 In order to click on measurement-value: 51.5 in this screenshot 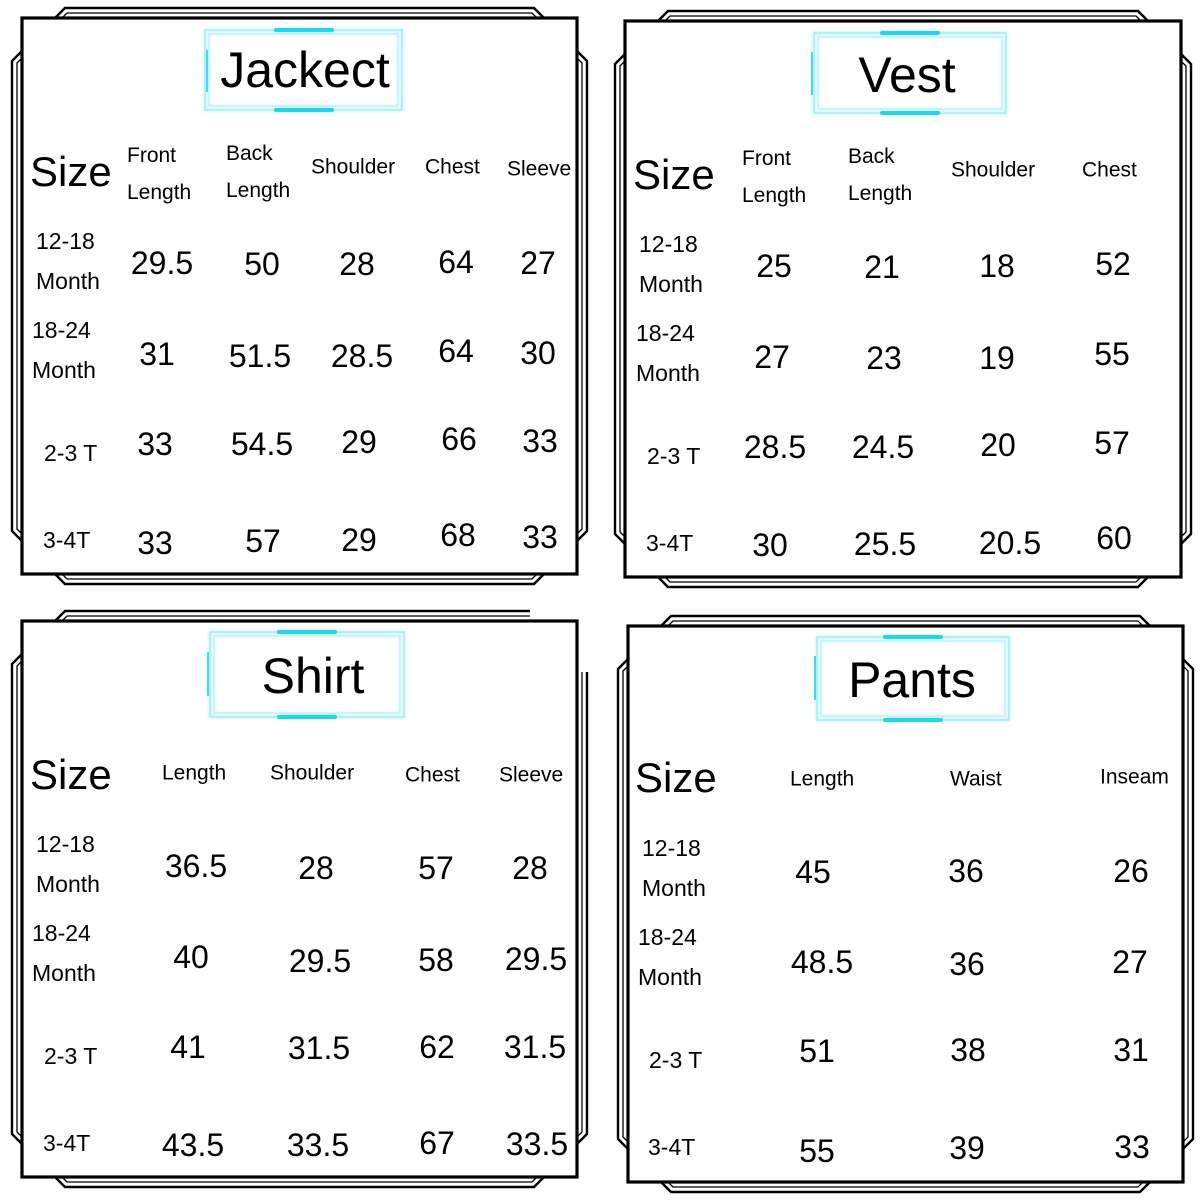, I will do `click(260, 355)`.